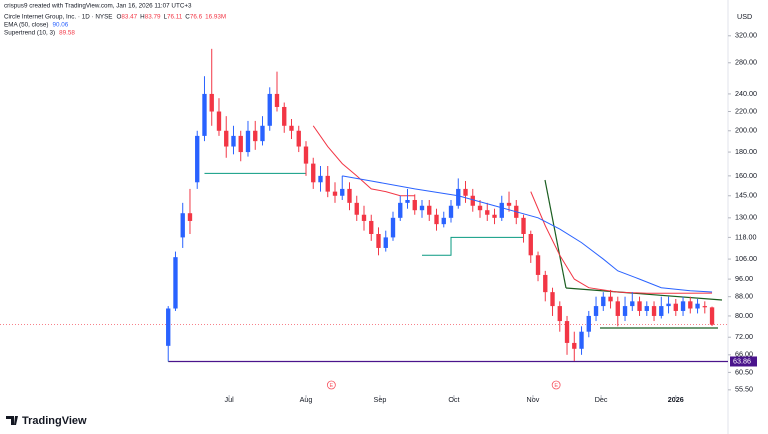 The image size is (768, 434). I want to click on y-tick-label: 72.00, so click(744, 336).